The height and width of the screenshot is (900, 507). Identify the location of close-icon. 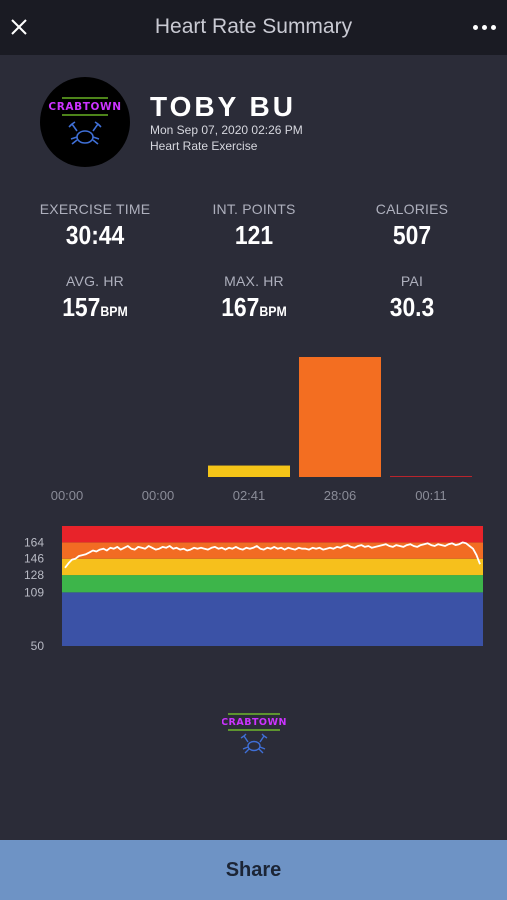
(19, 27).